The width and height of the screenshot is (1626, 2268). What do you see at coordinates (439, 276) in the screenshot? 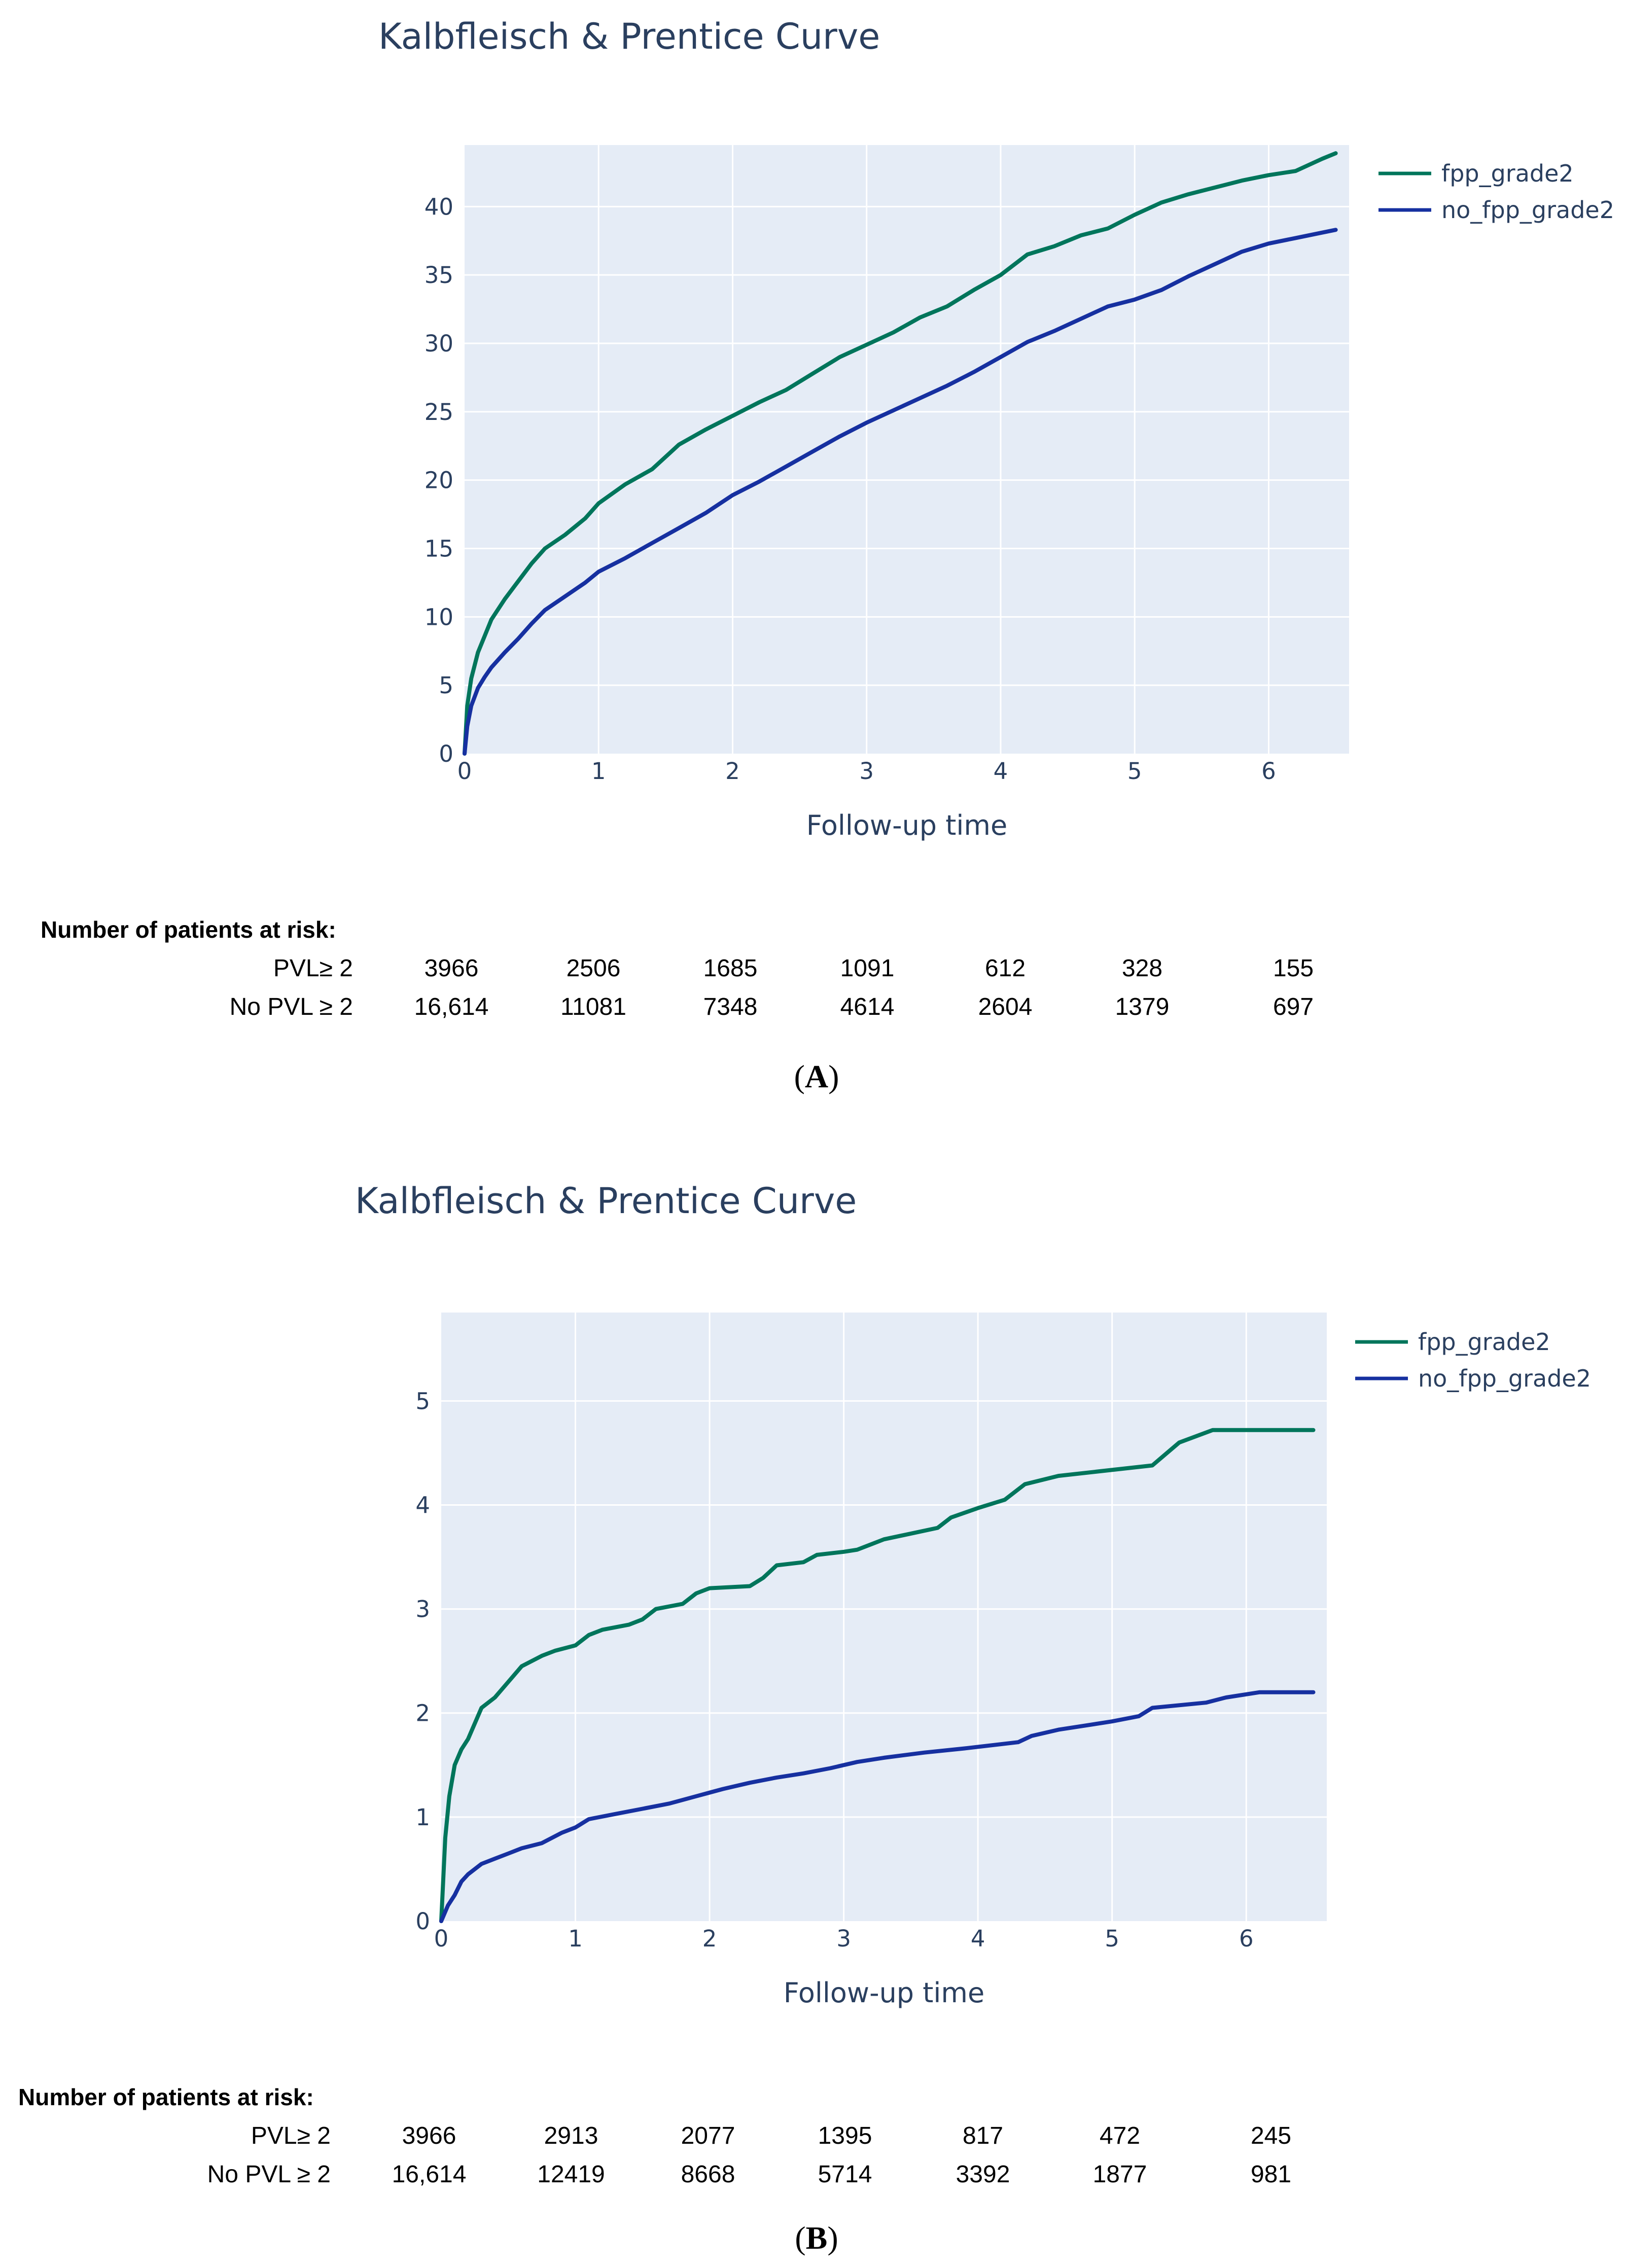
I see `y-tick-label: 35` at bounding box center [439, 276].